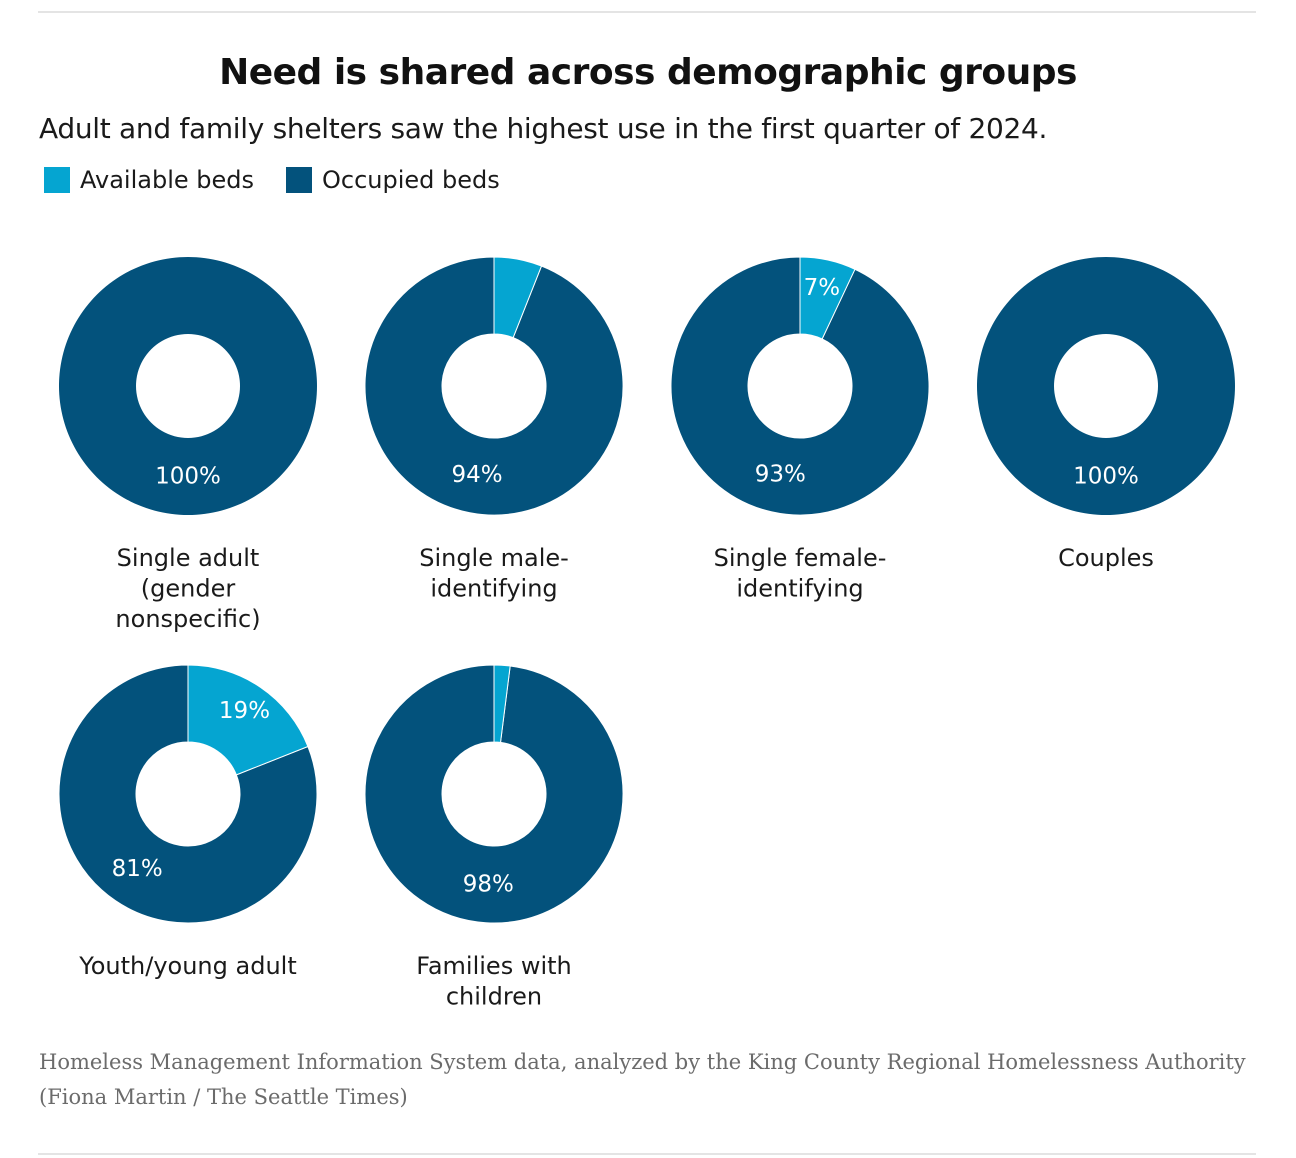 The height and width of the screenshot is (1158, 1296). Describe the element at coordinates (494, 558) in the screenshot. I see `category-label: Single male-` at that location.